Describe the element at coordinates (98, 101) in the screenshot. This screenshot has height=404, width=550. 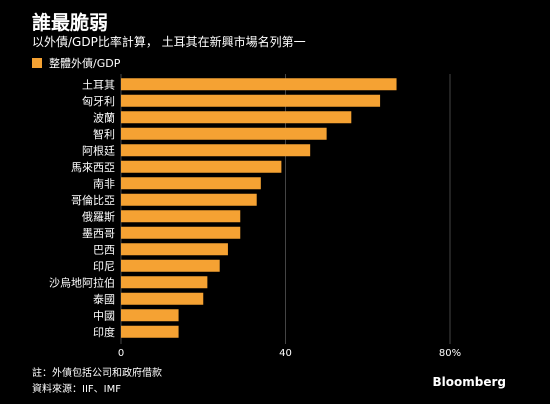
I see `category-label-1: 匈牙利` at that location.